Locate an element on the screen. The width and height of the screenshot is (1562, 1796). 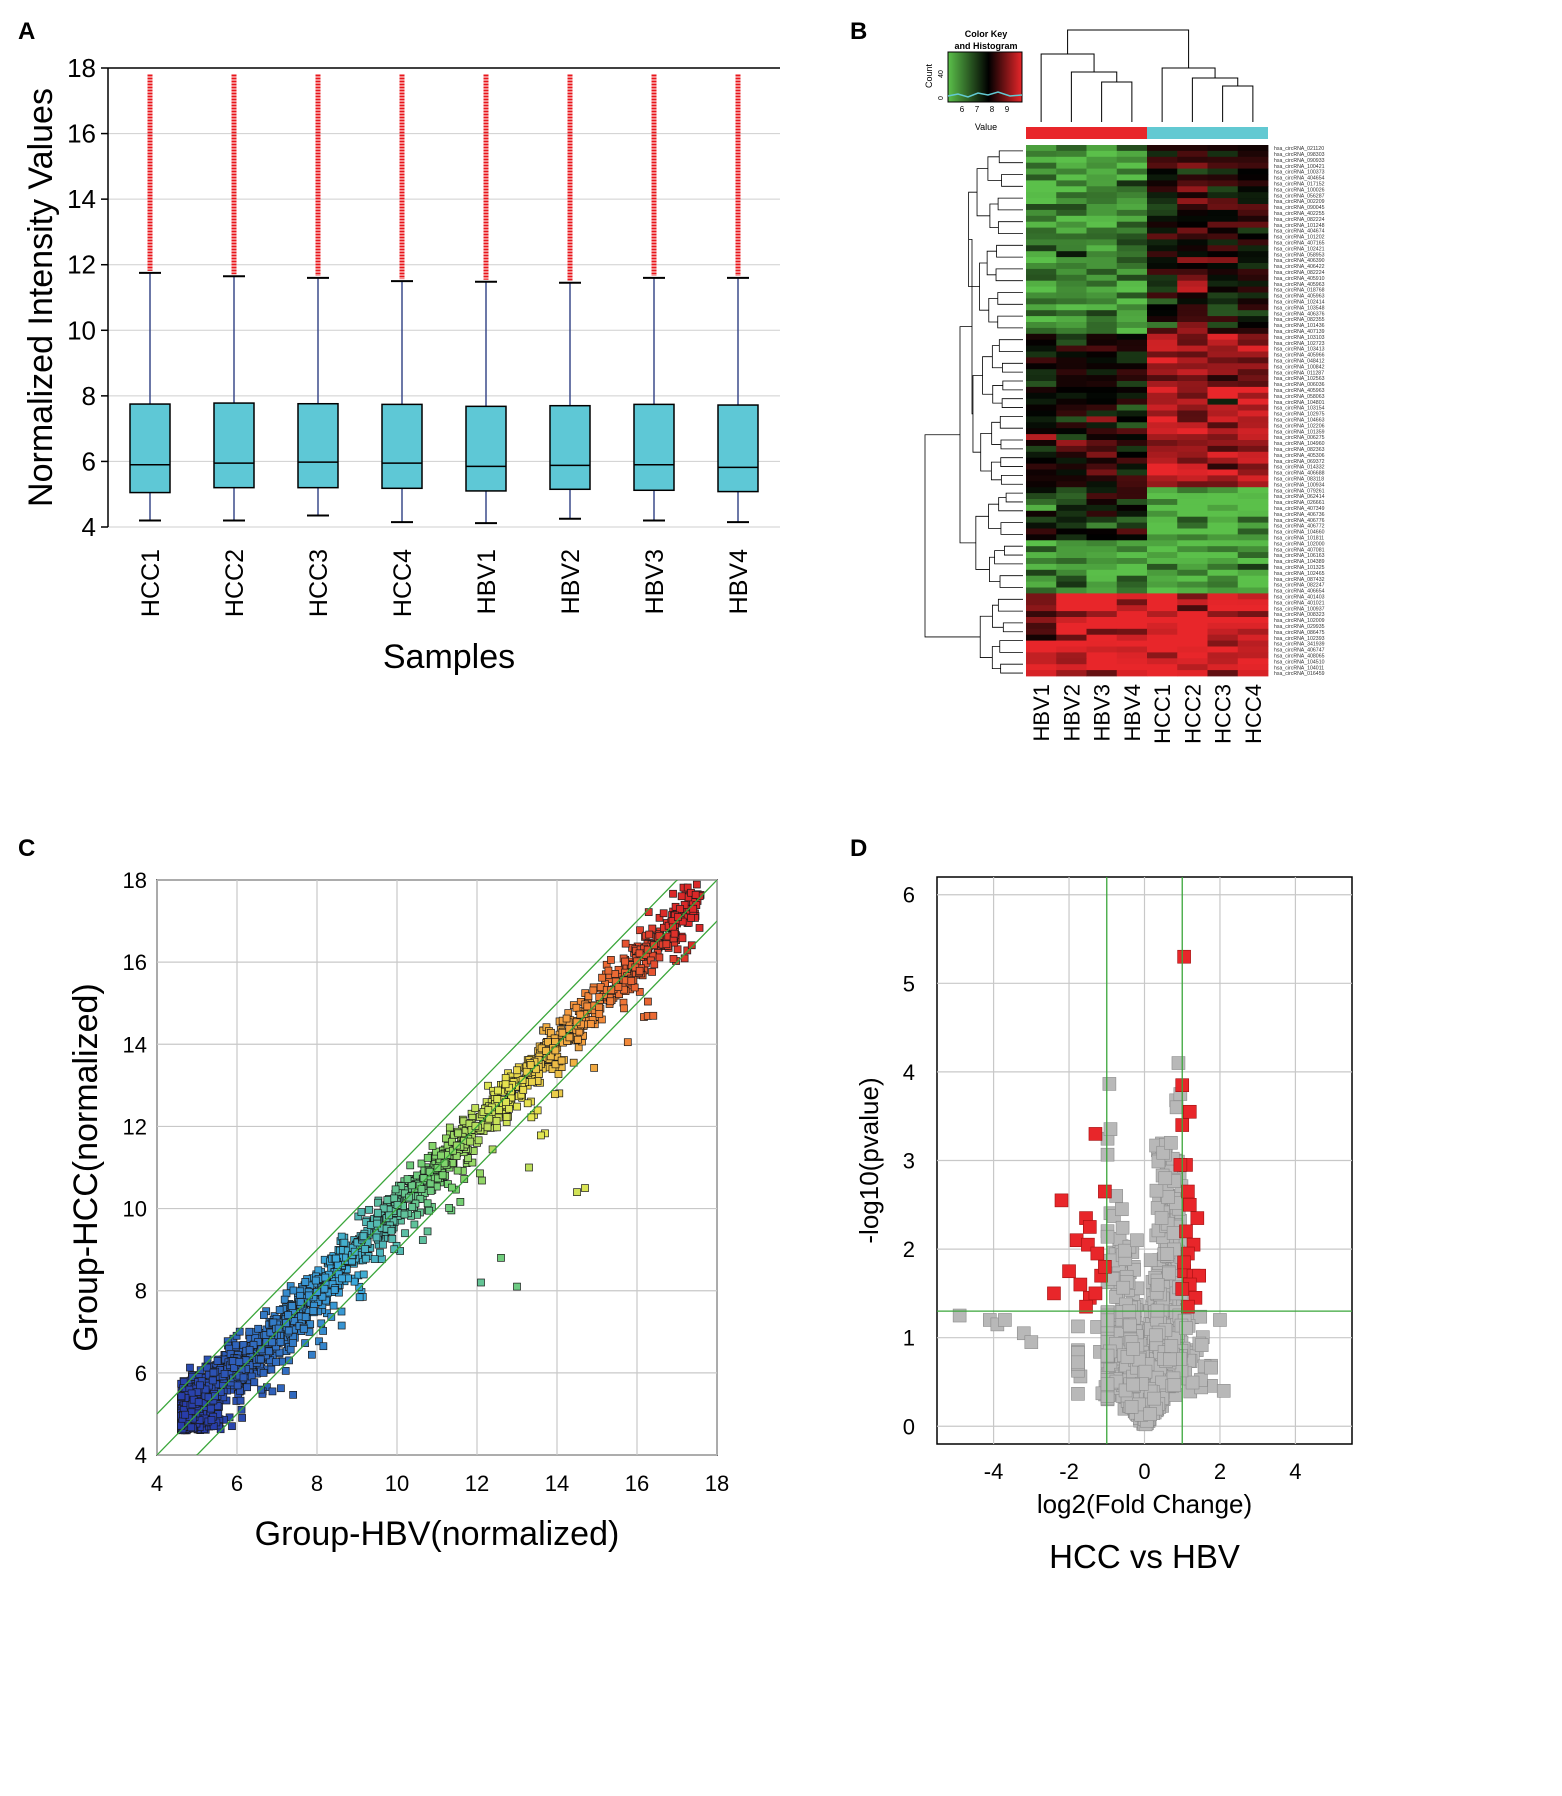
column-dendrogram-branch is located at coordinates (1128, 48).